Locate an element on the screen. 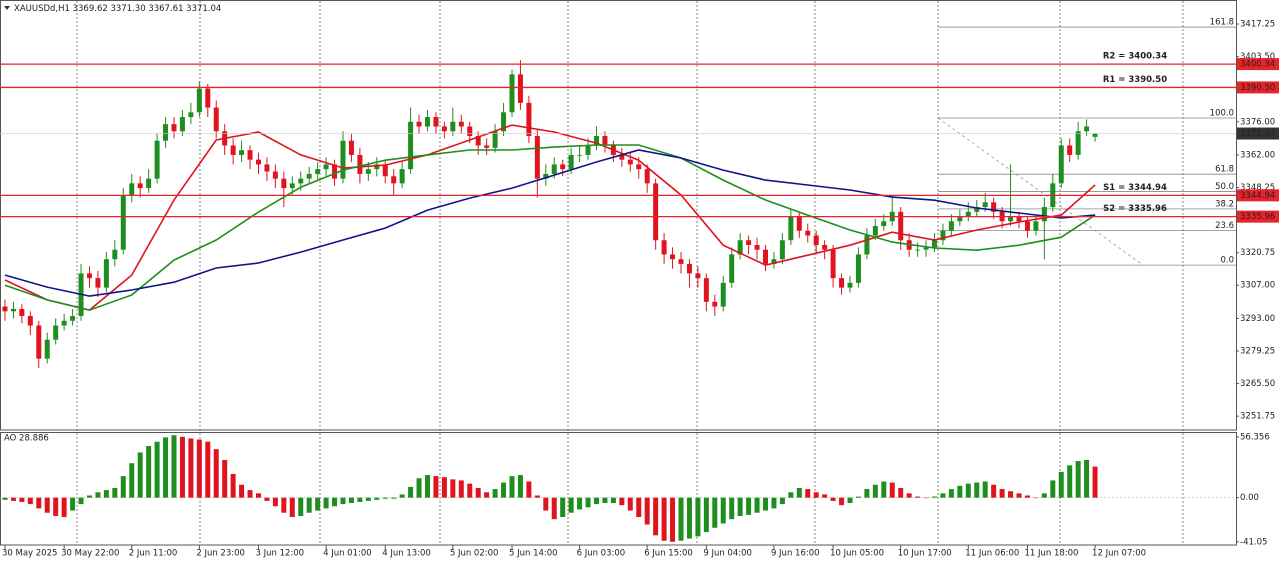 This screenshot has height=561, width=1280. y-tick-label: 3265.50 is located at coordinates (1257, 384).